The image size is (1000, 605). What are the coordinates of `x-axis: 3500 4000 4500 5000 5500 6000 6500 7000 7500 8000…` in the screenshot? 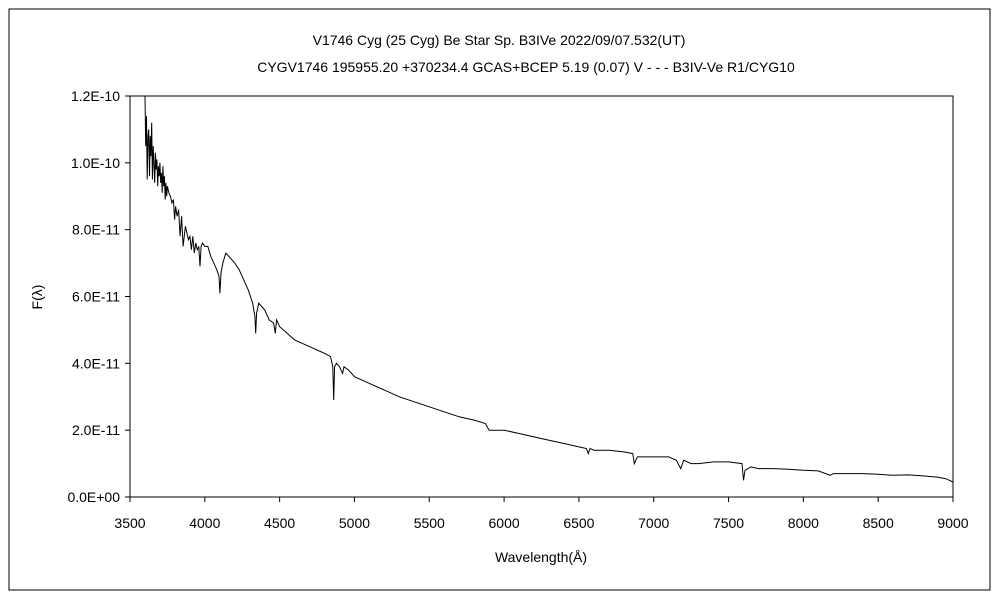 It's located at (541, 514).